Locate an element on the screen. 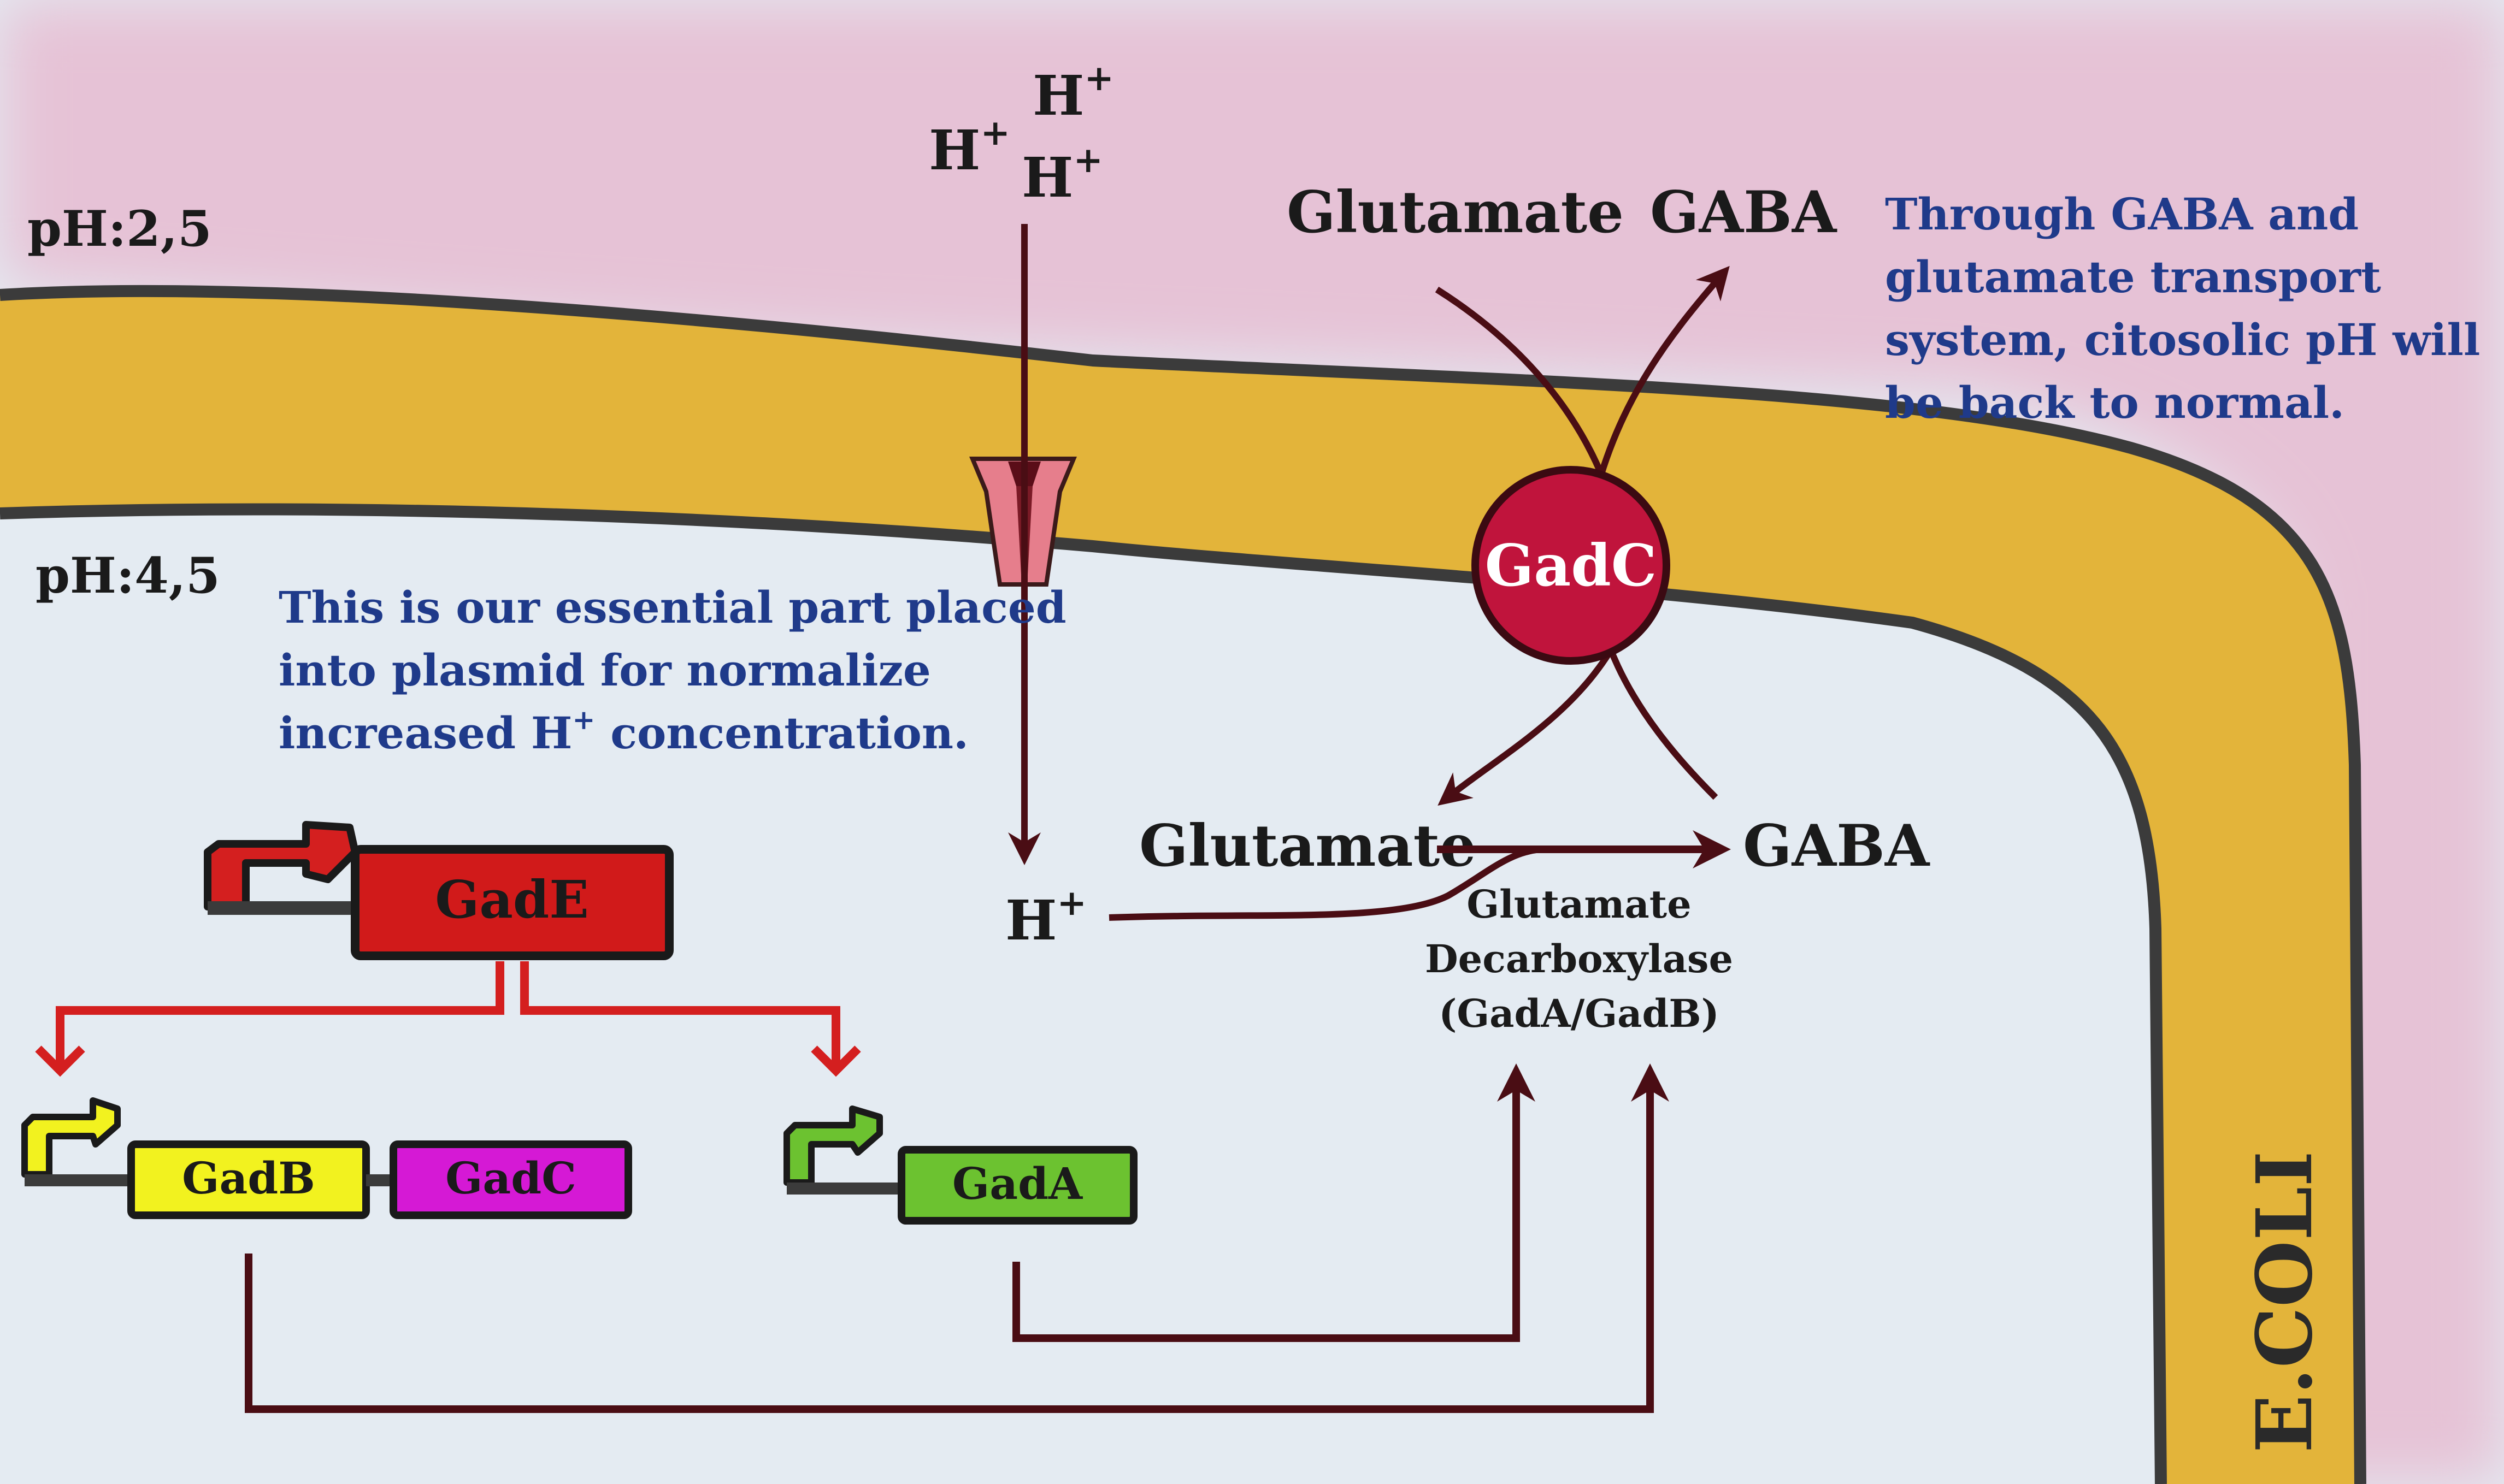 This screenshot has height=1484, width=2504. proton-inside: H+ is located at coordinates (1046, 917).